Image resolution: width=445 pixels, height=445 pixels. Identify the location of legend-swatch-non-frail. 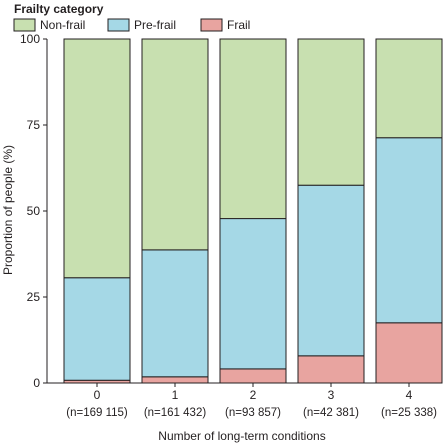
(24, 25).